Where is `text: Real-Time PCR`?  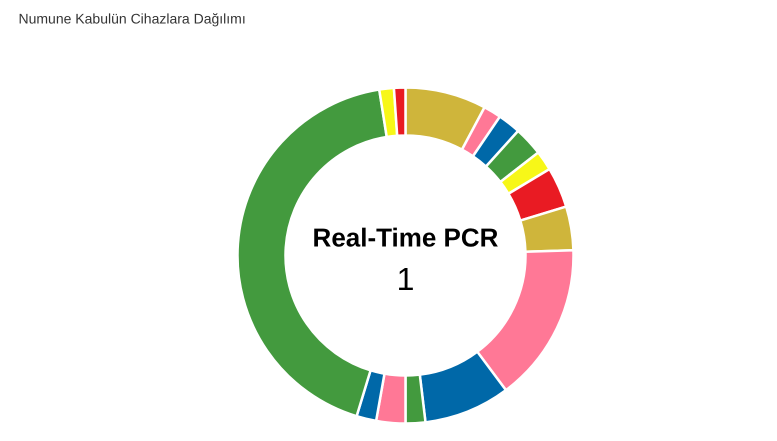 text: Real-Time PCR is located at coordinates (405, 237).